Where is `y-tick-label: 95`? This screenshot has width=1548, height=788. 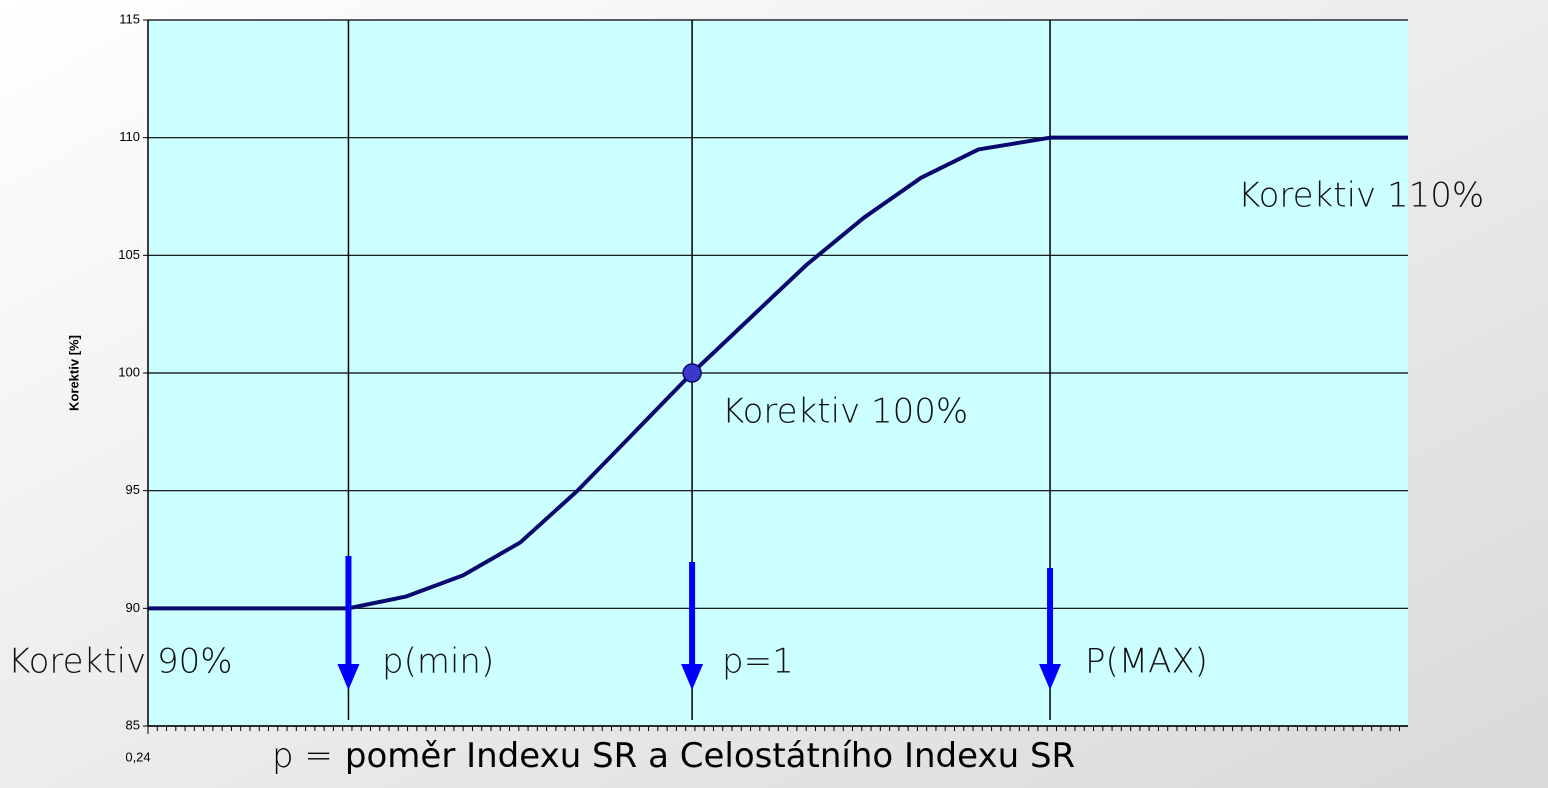 y-tick-label: 95 is located at coordinates (133, 489).